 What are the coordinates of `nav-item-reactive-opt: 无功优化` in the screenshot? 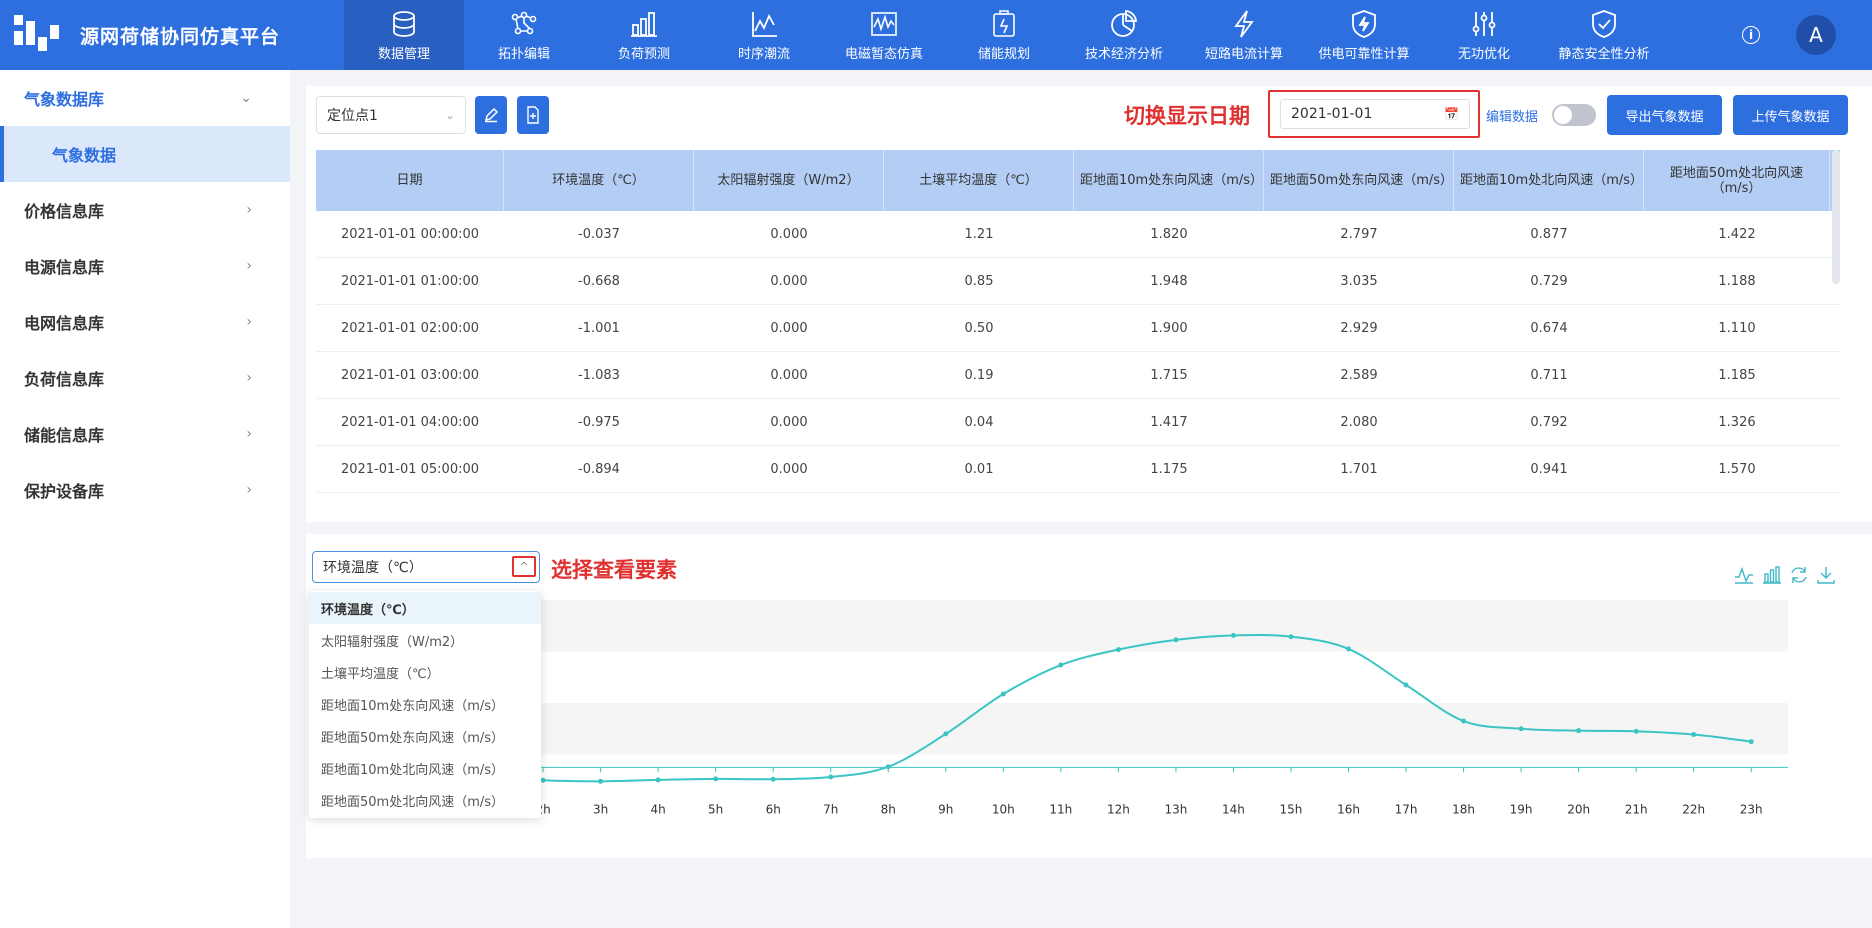 It's located at (1484, 35).